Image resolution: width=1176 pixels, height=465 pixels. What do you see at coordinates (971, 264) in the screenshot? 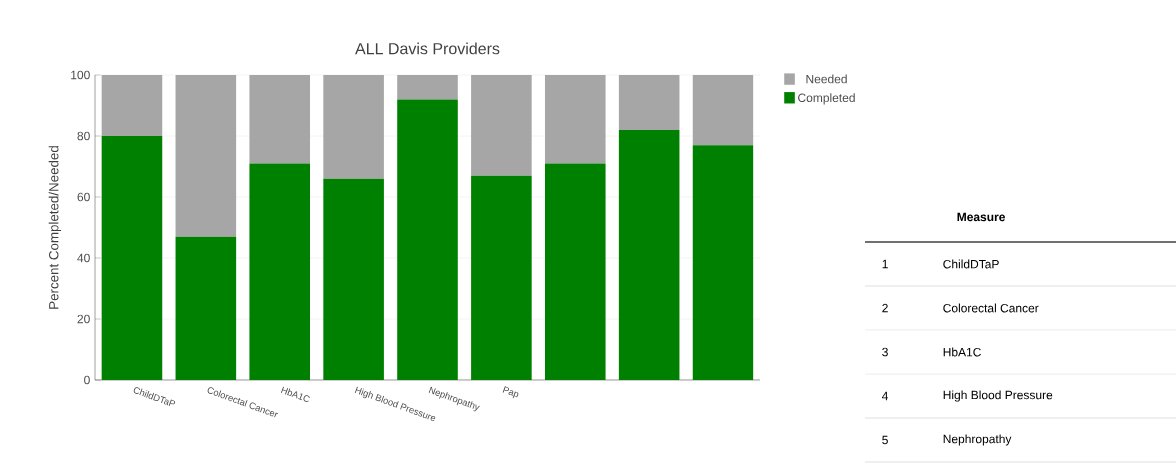
I see `category-label: ChildDTaP` at bounding box center [971, 264].